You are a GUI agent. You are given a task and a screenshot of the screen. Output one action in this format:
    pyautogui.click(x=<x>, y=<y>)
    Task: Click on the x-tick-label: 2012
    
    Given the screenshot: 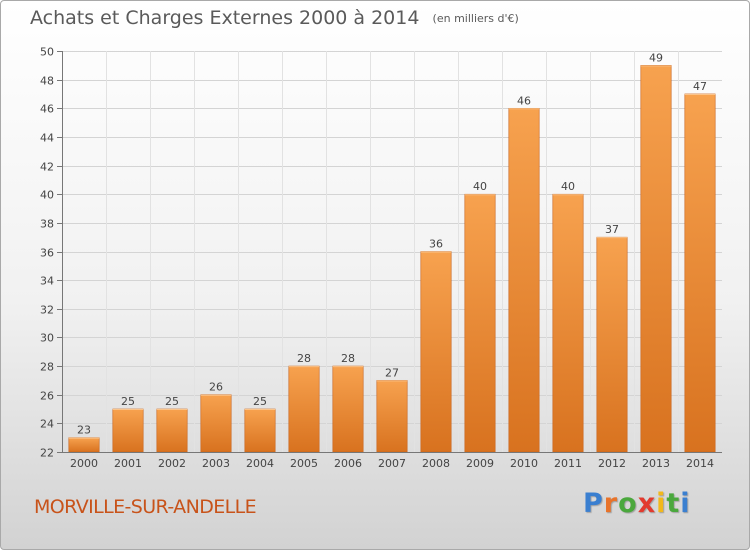 What is the action you would take?
    pyautogui.click(x=612, y=463)
    